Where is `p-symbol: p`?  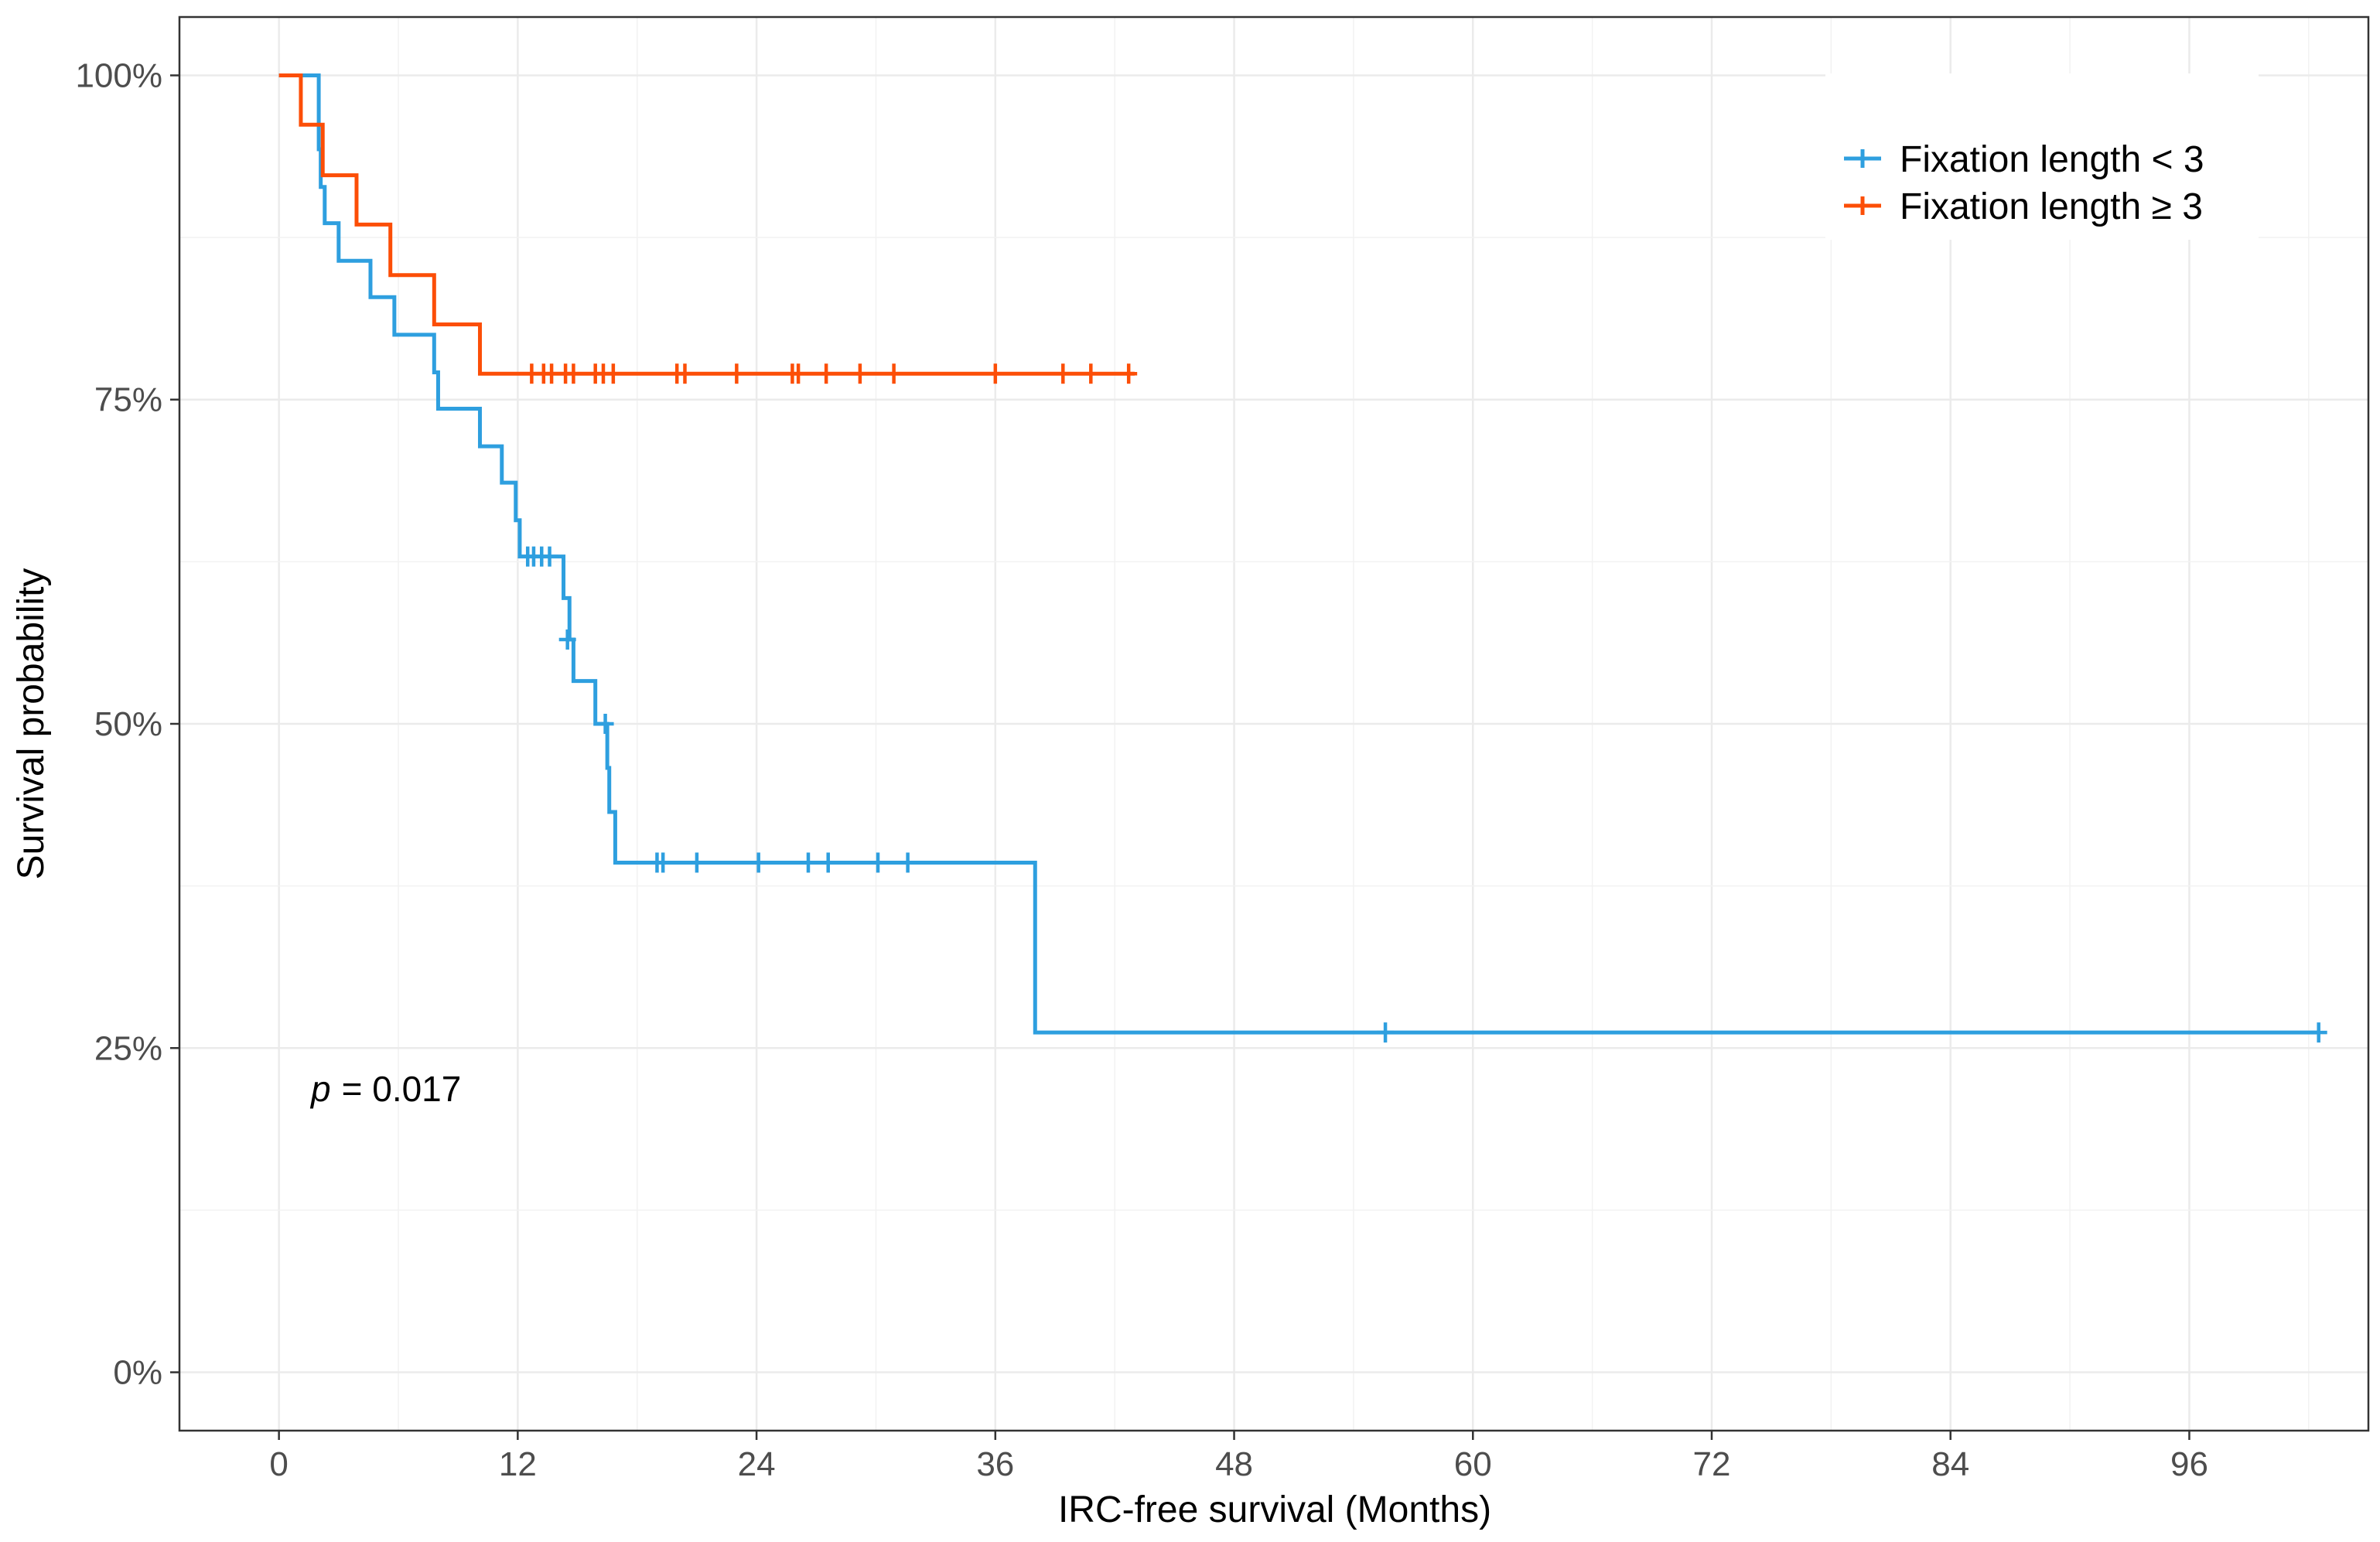
p-symbol: p is located at coordinates (320, 1089).